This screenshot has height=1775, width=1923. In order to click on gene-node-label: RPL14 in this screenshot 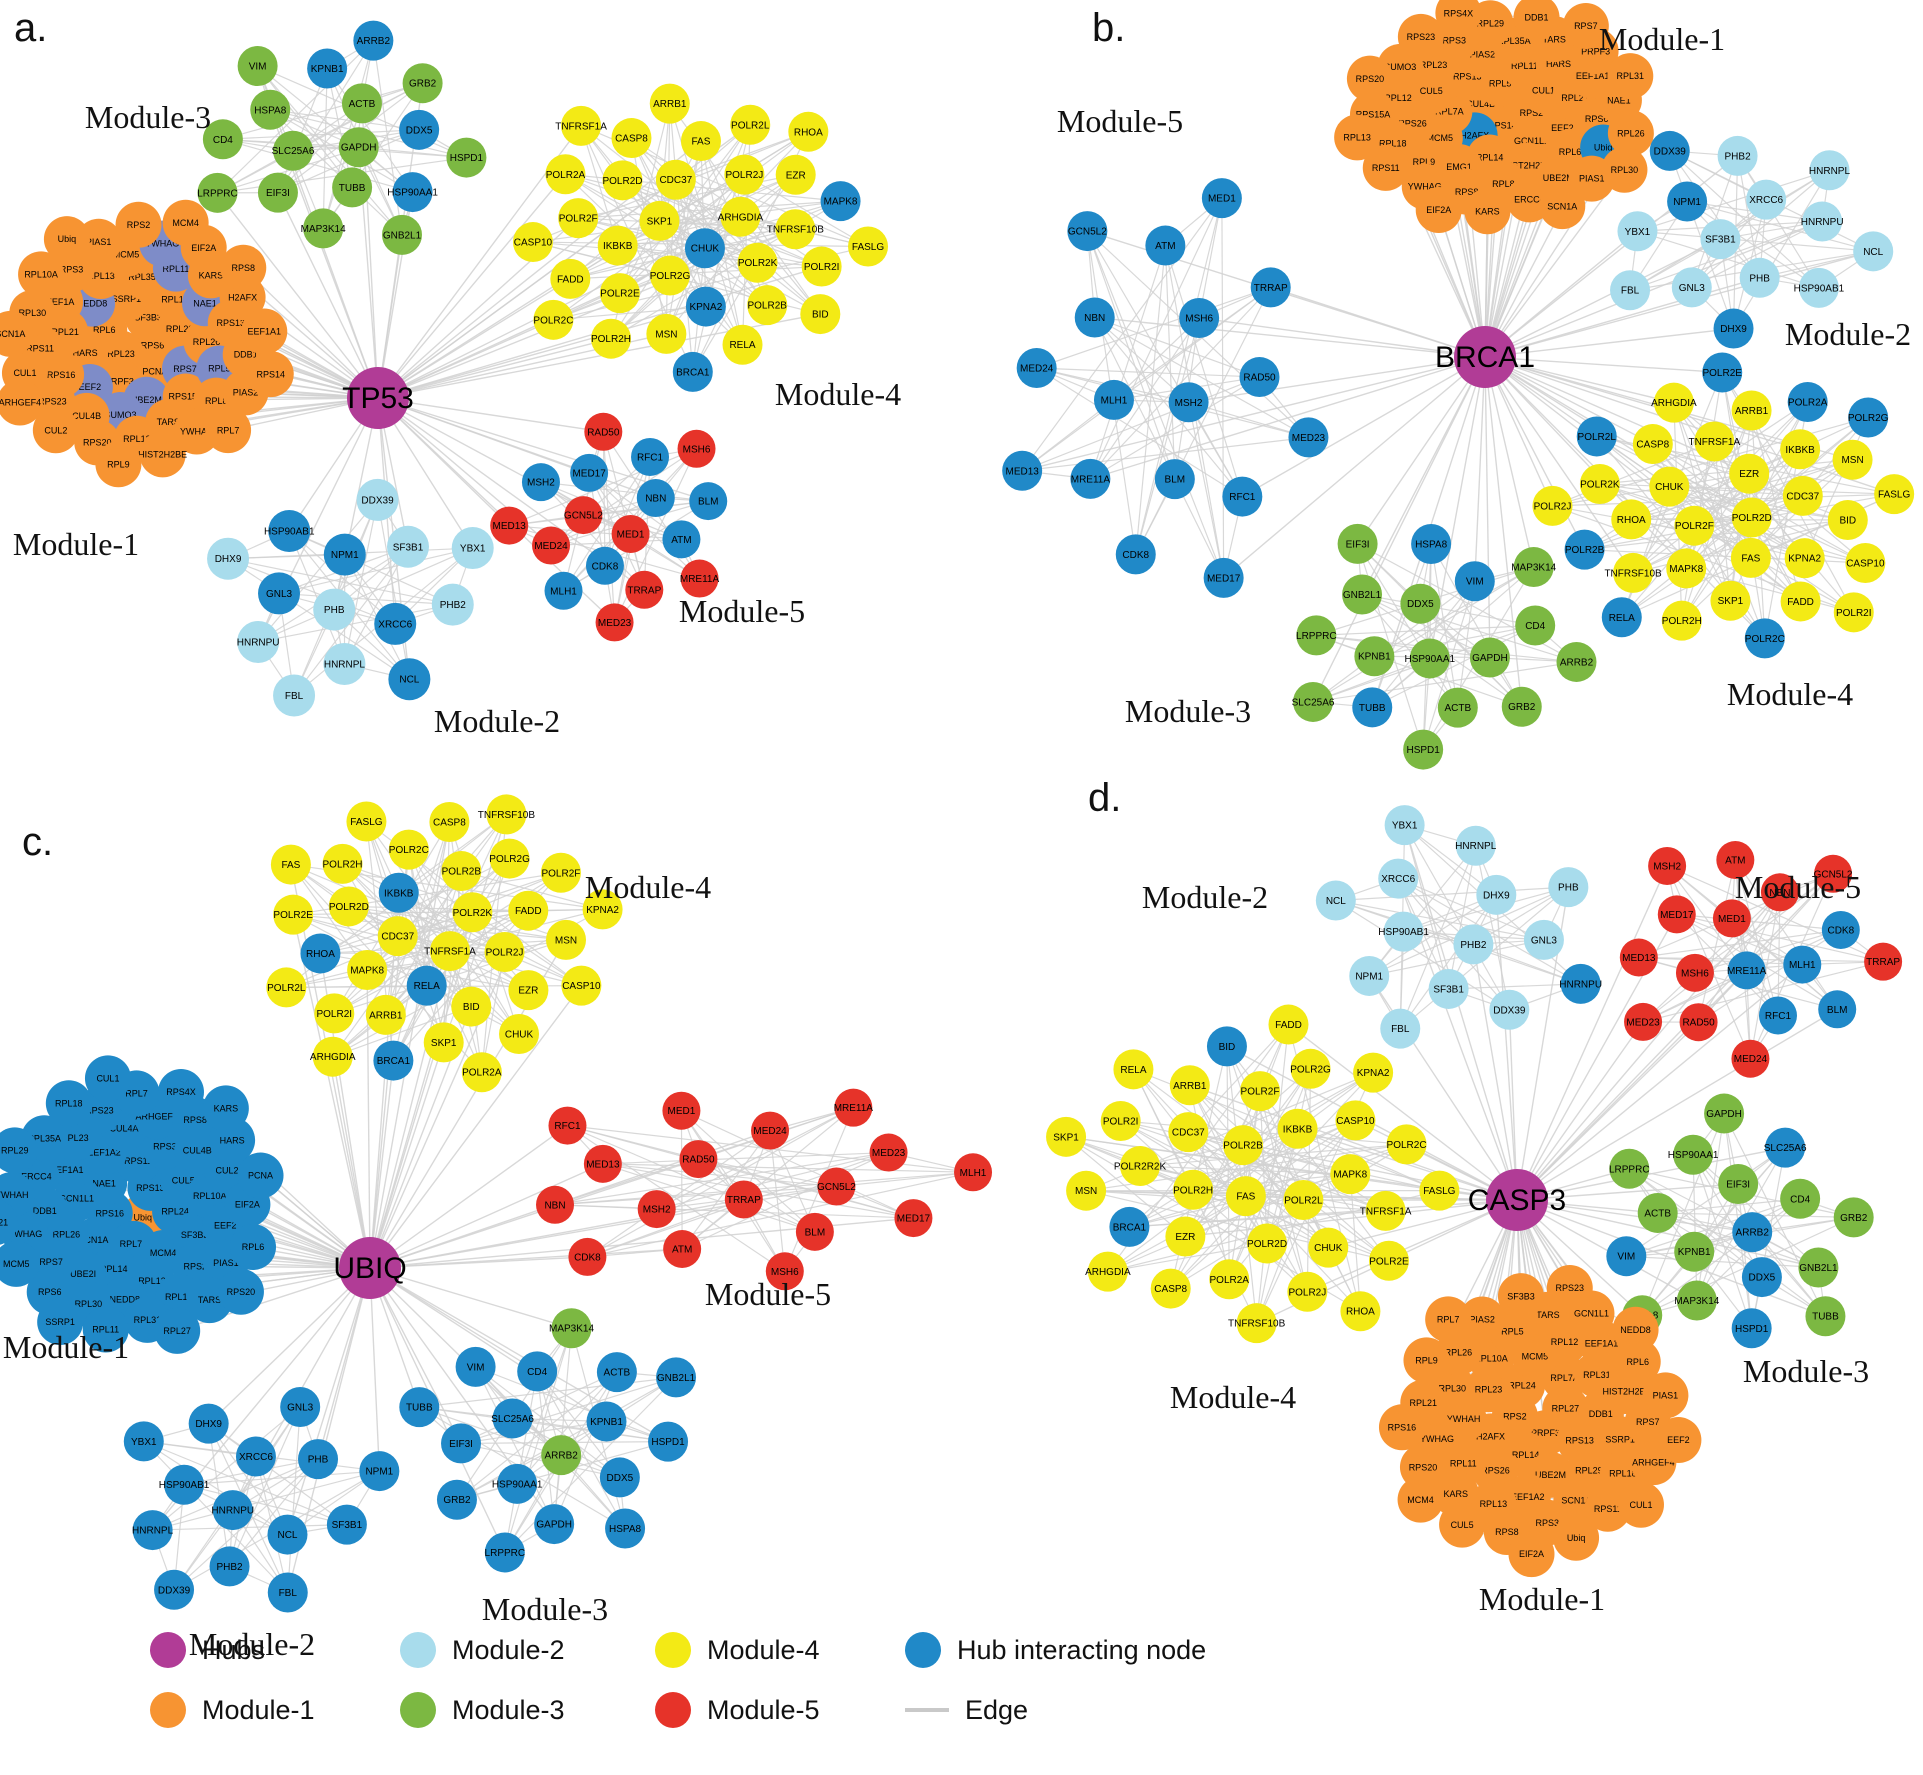, I will do `click(114, 1269)`.